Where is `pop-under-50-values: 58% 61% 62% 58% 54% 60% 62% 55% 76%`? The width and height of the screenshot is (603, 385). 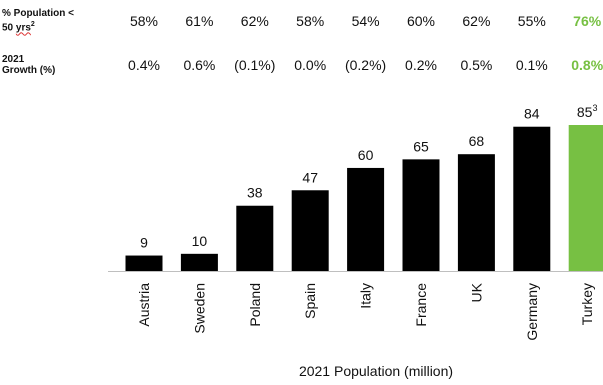
pop-under-50-values: 58% 61% 62% 58% 54% 60% 62% 55% 76% is located at coordinates (366, 21).